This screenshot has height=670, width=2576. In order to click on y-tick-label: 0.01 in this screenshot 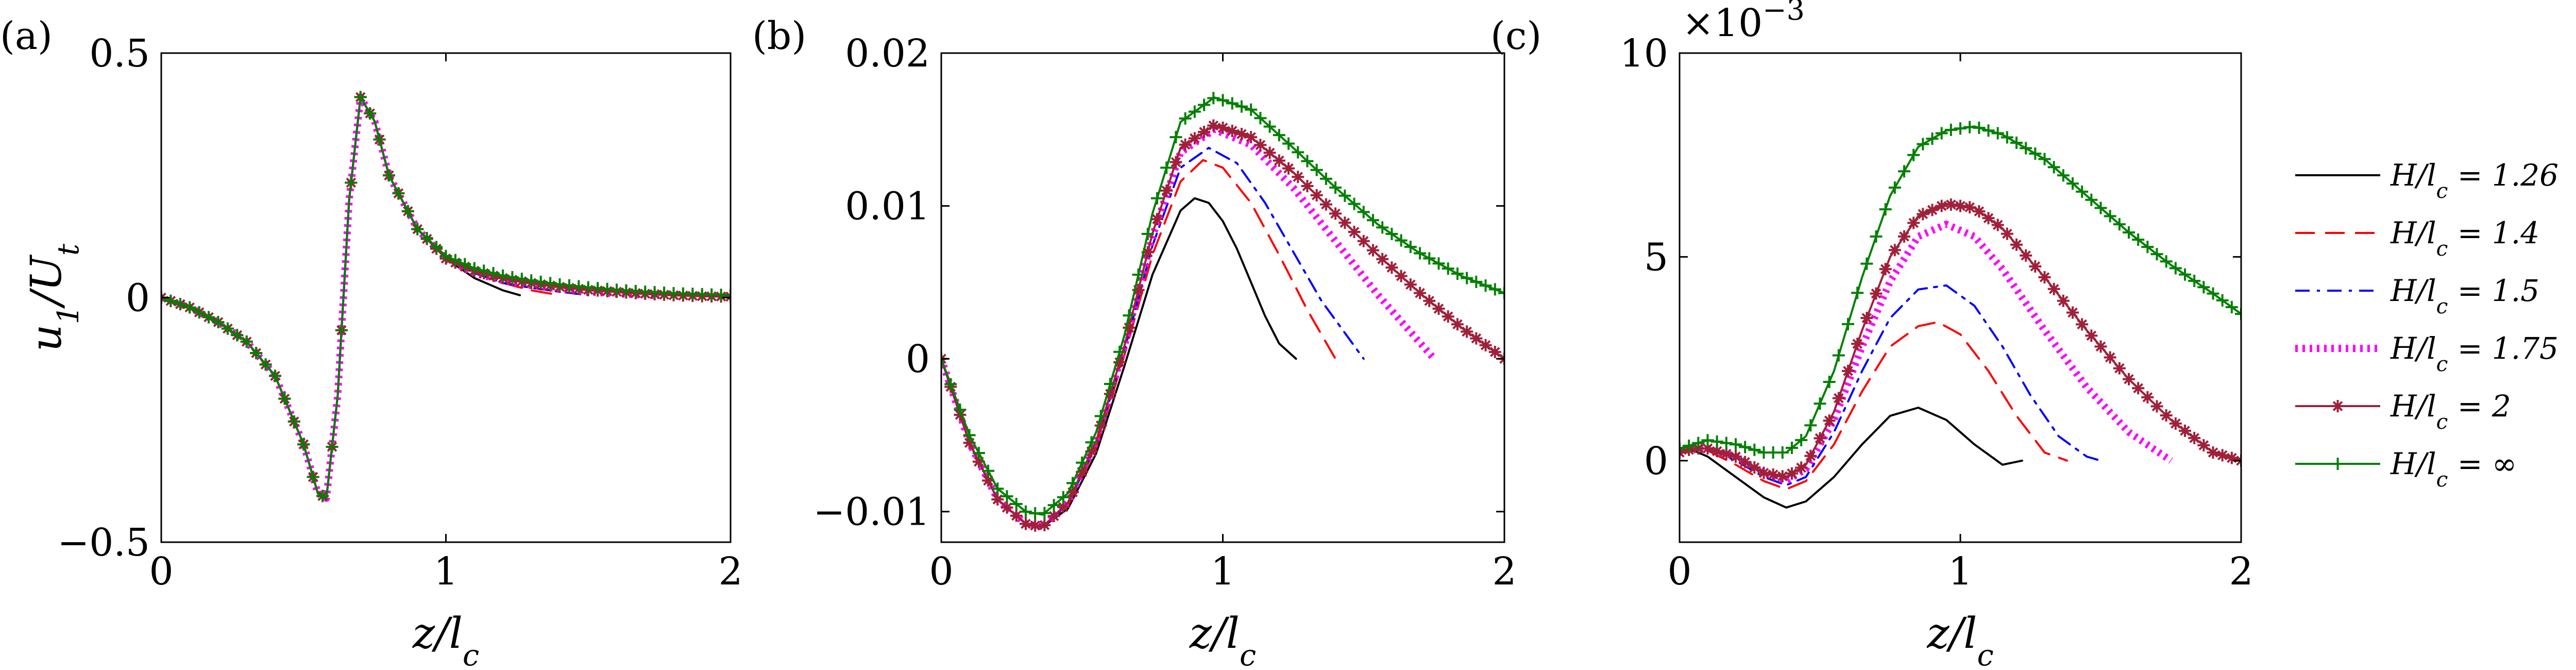, I will do `click(887, 207)`.